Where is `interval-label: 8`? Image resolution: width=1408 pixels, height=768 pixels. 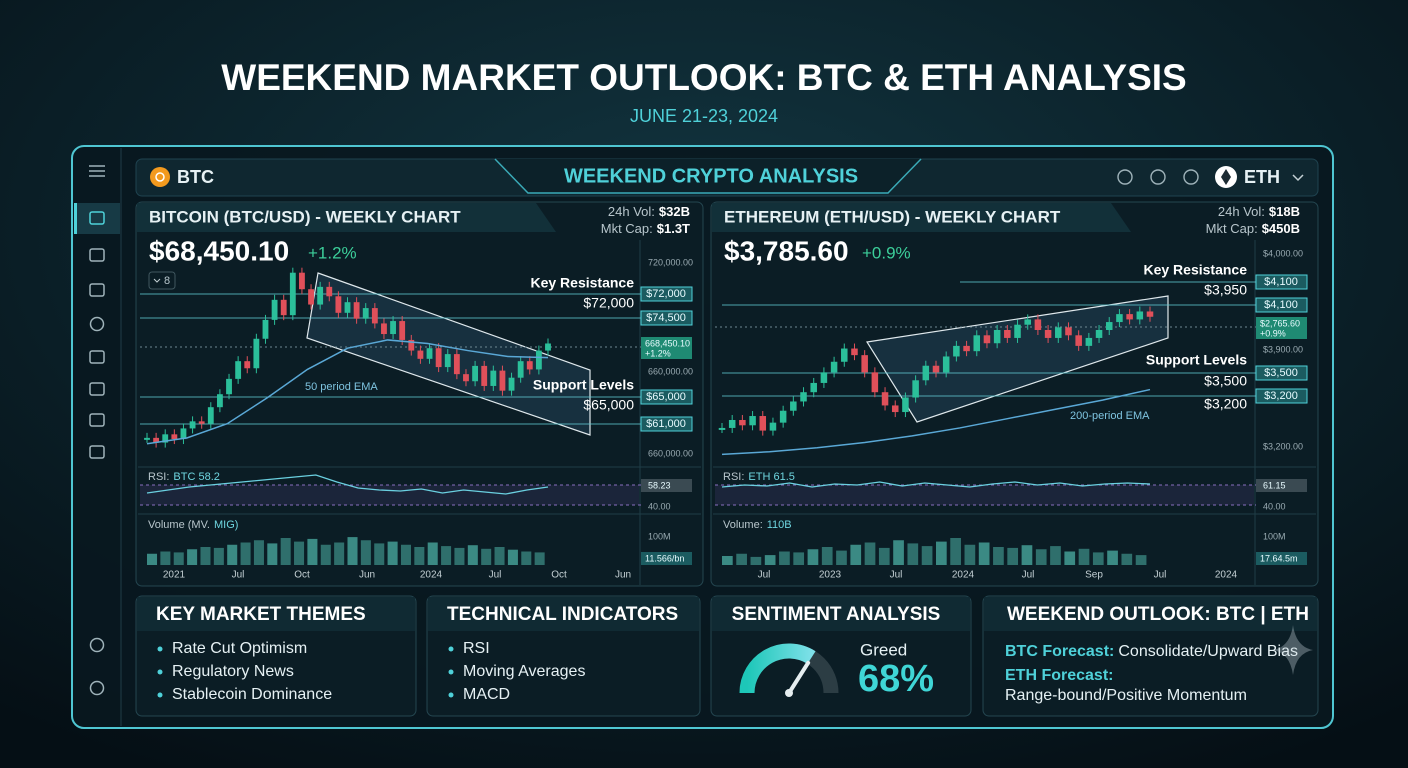
interval-label: 8 is located at coordinates (167, 281).